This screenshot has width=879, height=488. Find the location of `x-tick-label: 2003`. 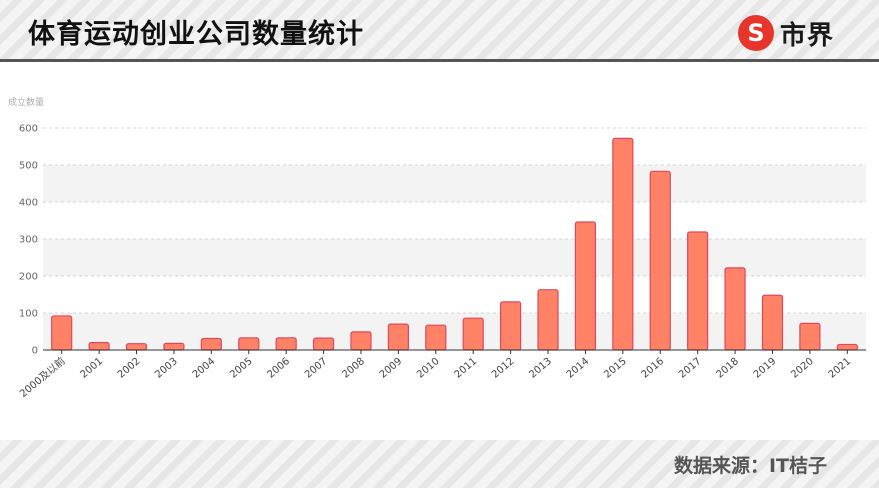

x-tick-label: 2003 is located at coordinates (166, 368).